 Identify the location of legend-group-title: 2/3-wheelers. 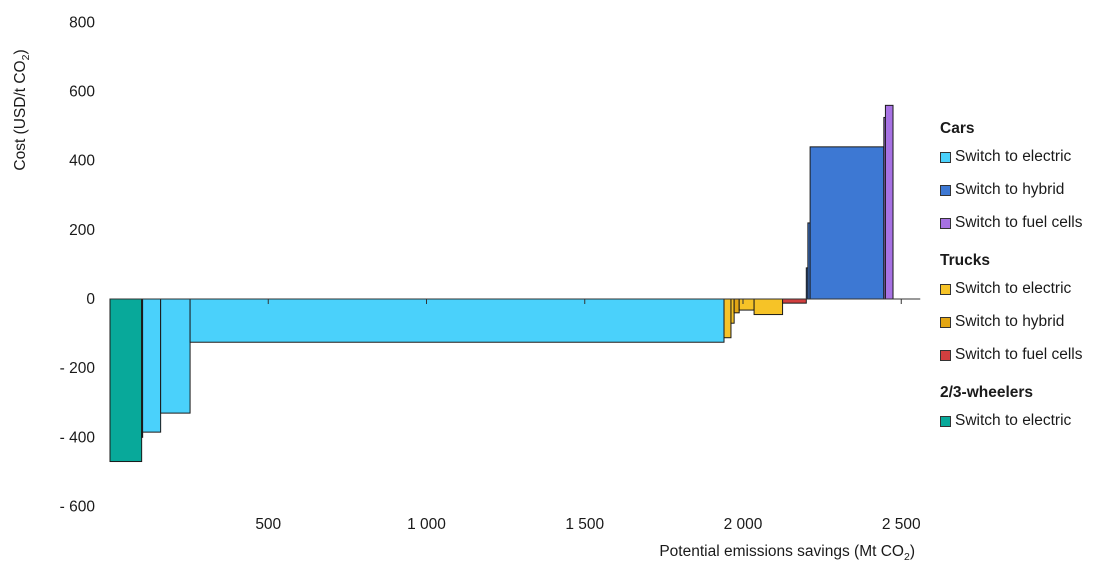
(987, 392).